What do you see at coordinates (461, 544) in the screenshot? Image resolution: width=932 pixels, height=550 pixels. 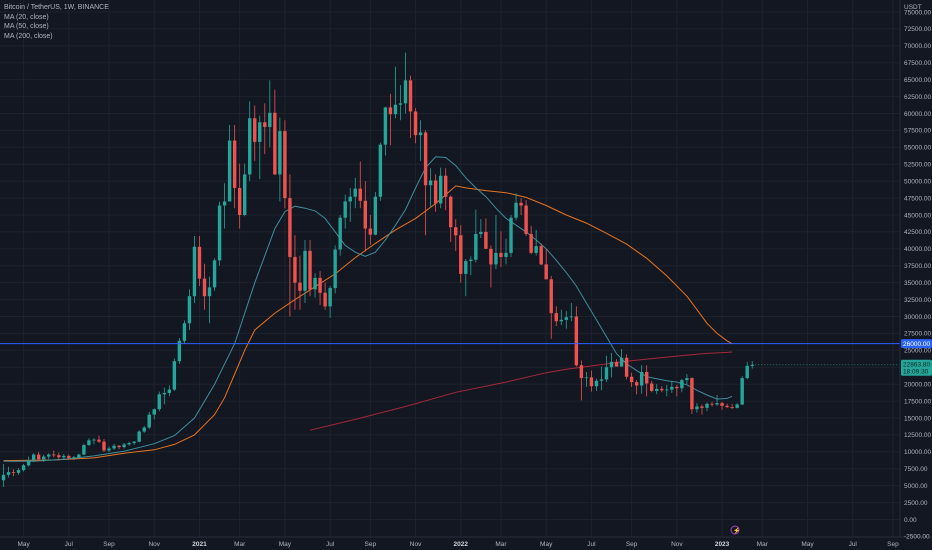 I see `x-tick-label: 2022` at bounding box center [461, 544].